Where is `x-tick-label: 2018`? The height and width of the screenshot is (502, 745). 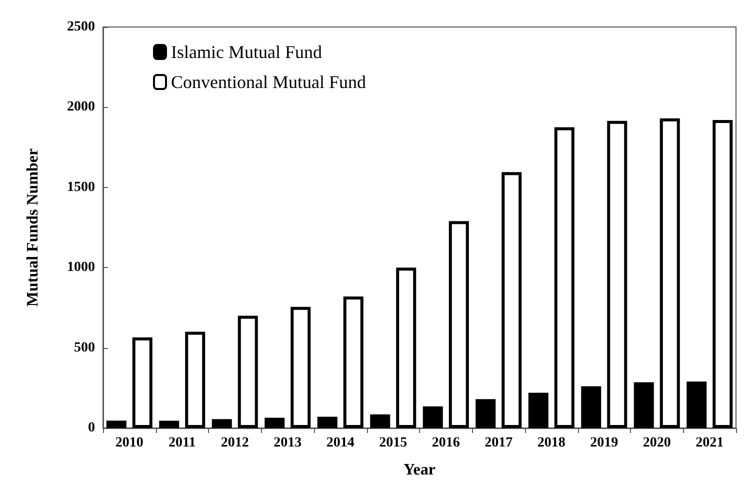 x-tick-label: 2018 is located at coordinates (551, 443).